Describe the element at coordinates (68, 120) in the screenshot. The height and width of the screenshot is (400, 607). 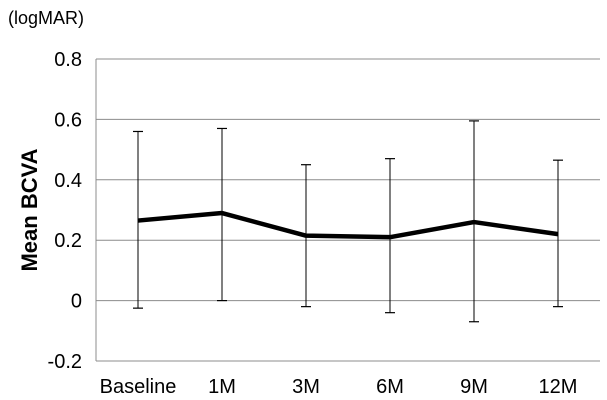
I see `y-tick-label: 0.6` at that location.